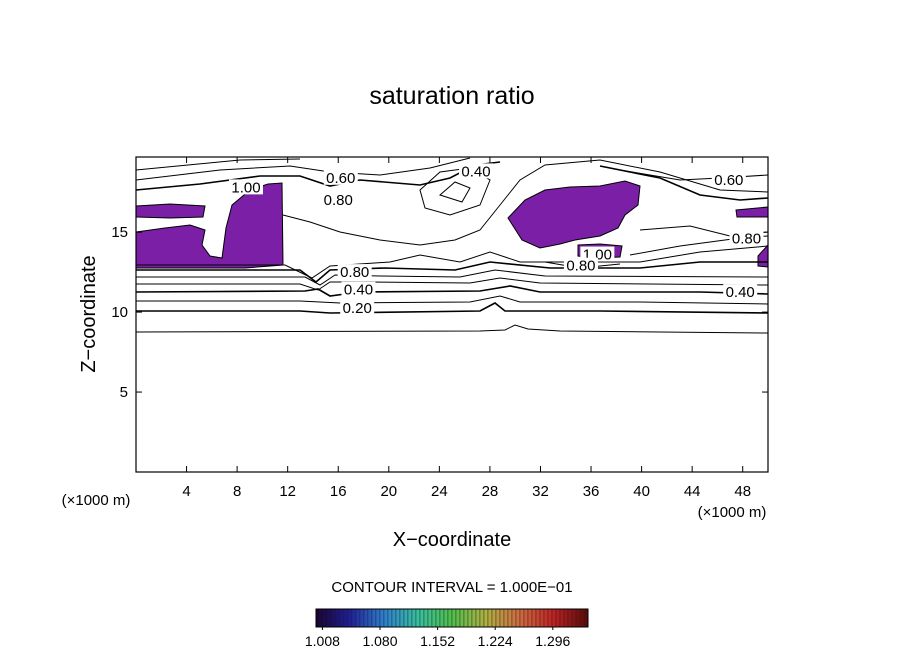 The image size is (904, 659). I want to click on contour-label: 1.00, so click(245, 187).